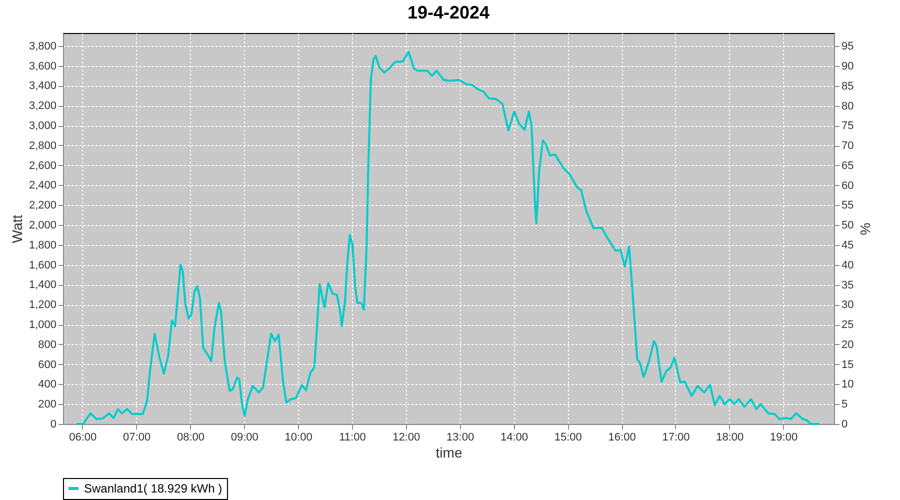 This screenshot has width=900, height=500. Describe the element at coordinates (866, 229) in the screenshot. I see `y2-axis-title: %` at that location.